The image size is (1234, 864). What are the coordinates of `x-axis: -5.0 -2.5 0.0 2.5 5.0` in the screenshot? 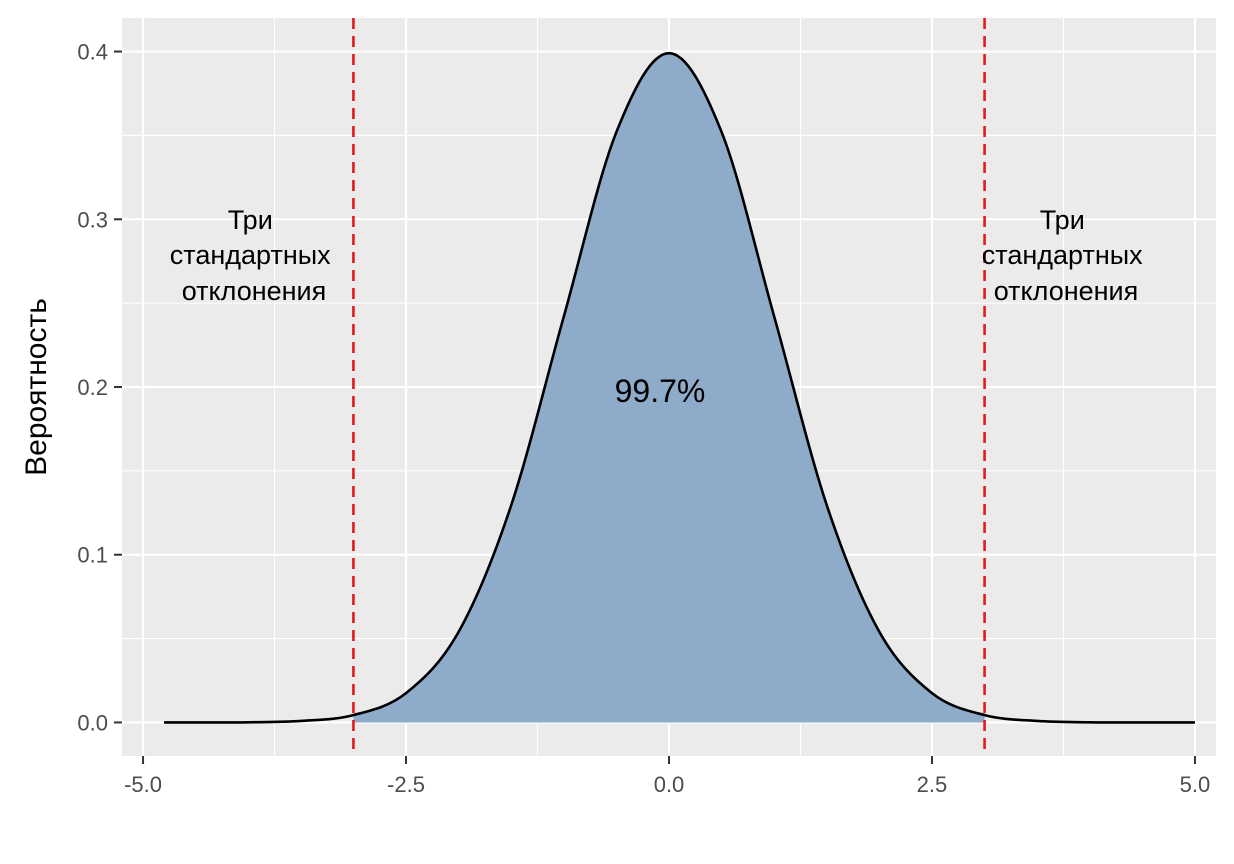 It's located at (667, 776).